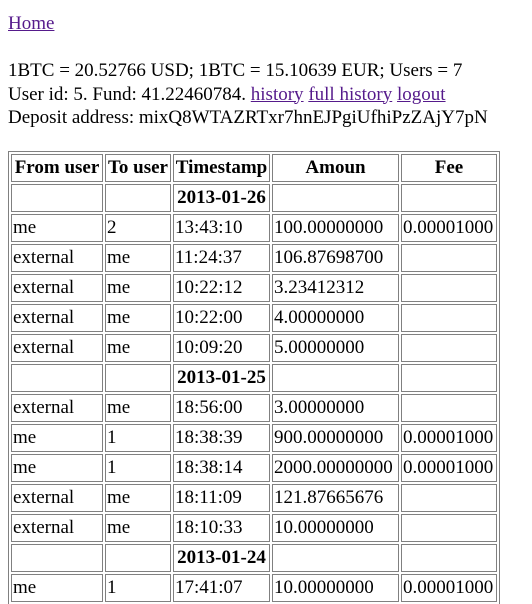 This screenshot has width=532, height=604. Describe the element at coordinates (335, 438) in the screenshot. I see `amount-cell: 900.00000000` at that location.